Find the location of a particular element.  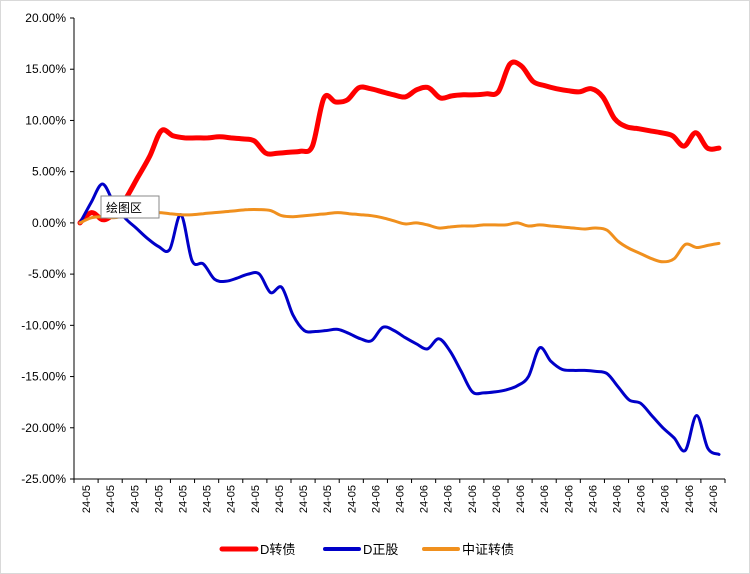

y-tick-label: -20.00% is located at coordinates (43, 428).